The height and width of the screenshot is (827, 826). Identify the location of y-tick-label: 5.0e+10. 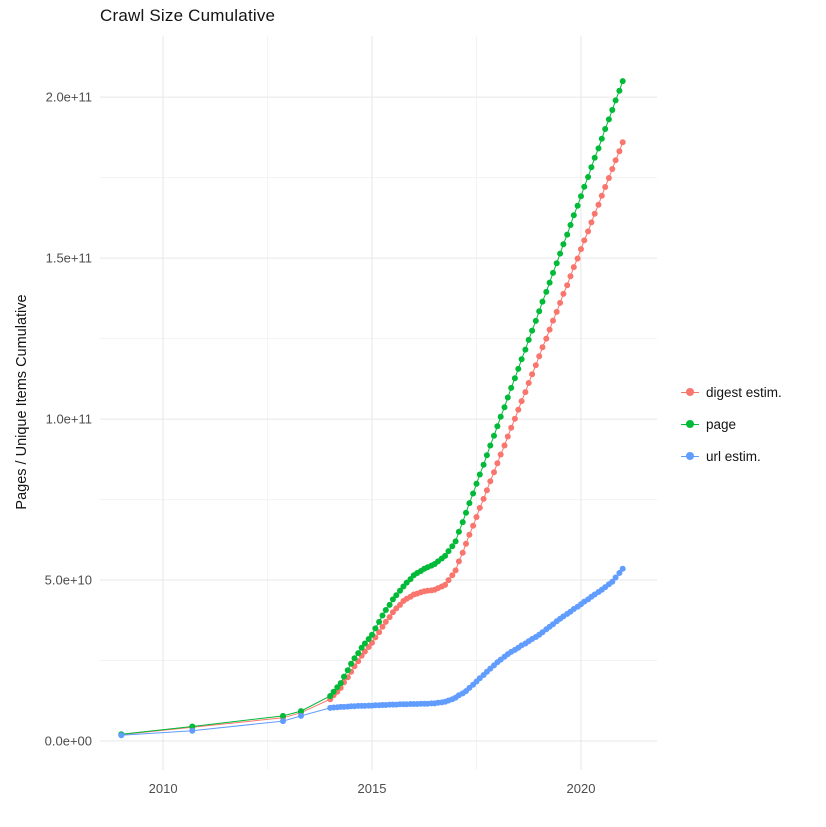
(68, 580).